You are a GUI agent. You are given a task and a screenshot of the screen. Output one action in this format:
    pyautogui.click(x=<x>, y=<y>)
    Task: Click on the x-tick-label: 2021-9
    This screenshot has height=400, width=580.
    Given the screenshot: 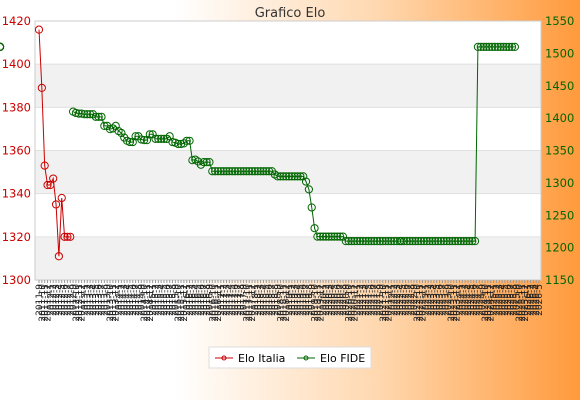 What is the action you would take?
    pyautogui.click(x=381, y=300)
    